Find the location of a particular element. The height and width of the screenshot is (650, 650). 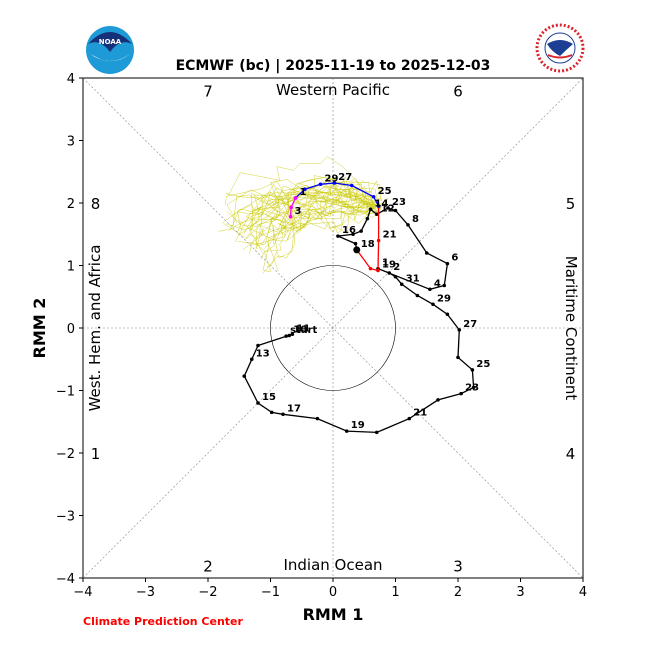

phase-number: 1 is located at coordinates (96, 454).